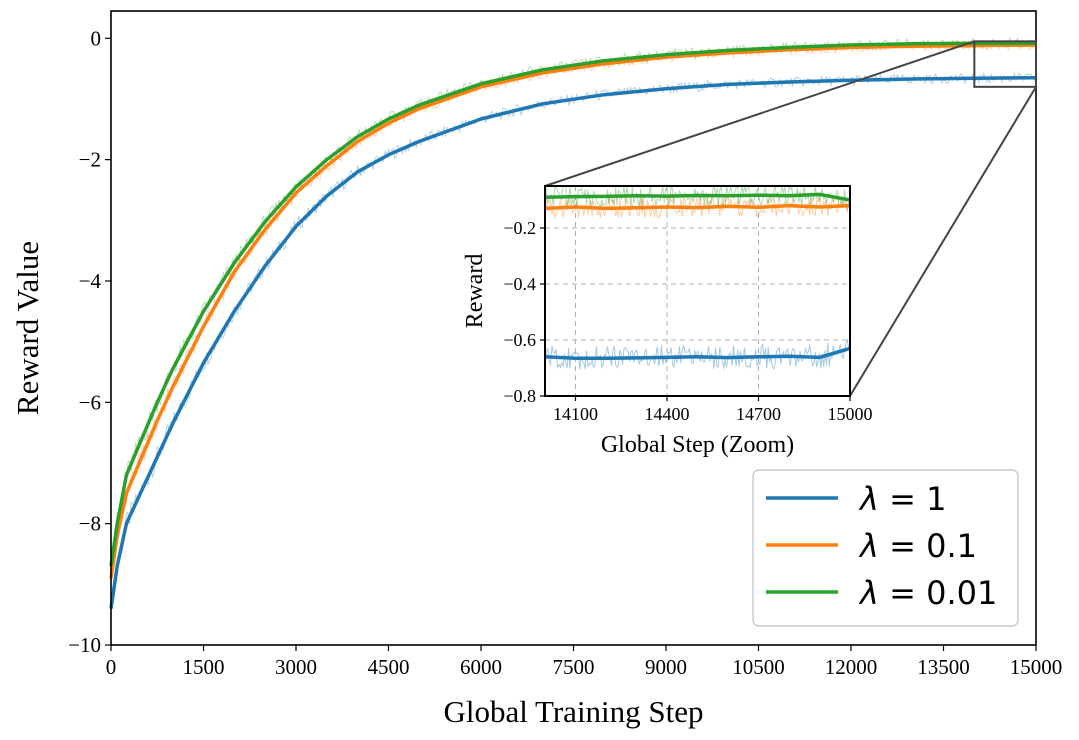 The height and width of the screenshot is (740, 1079). I want to click on legend-label-2: λ = 0.1, so click(917, 546).